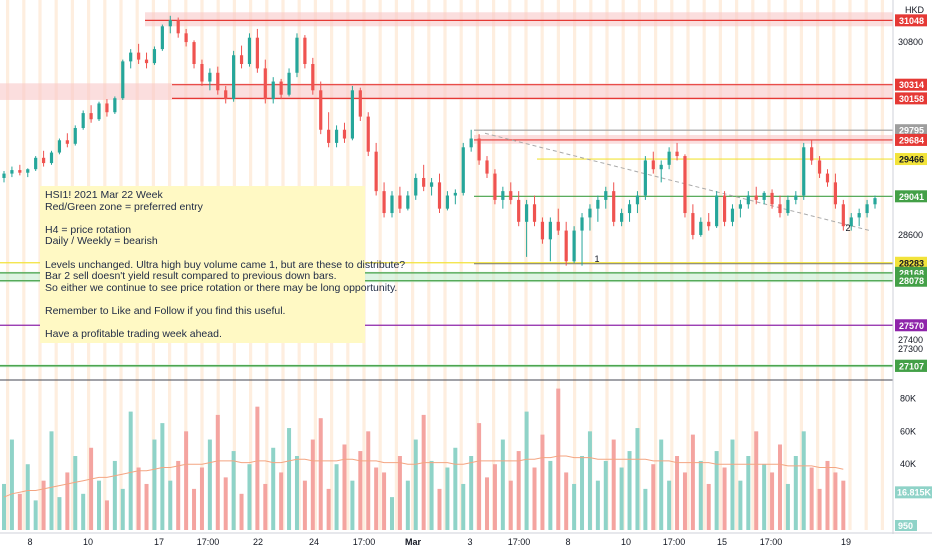 The height and width of the screenshot is (550, 932). What do you see at coordinates (519, 19) in the screenshot?
I see `resistance-zone` at bounding box center [519, 19].